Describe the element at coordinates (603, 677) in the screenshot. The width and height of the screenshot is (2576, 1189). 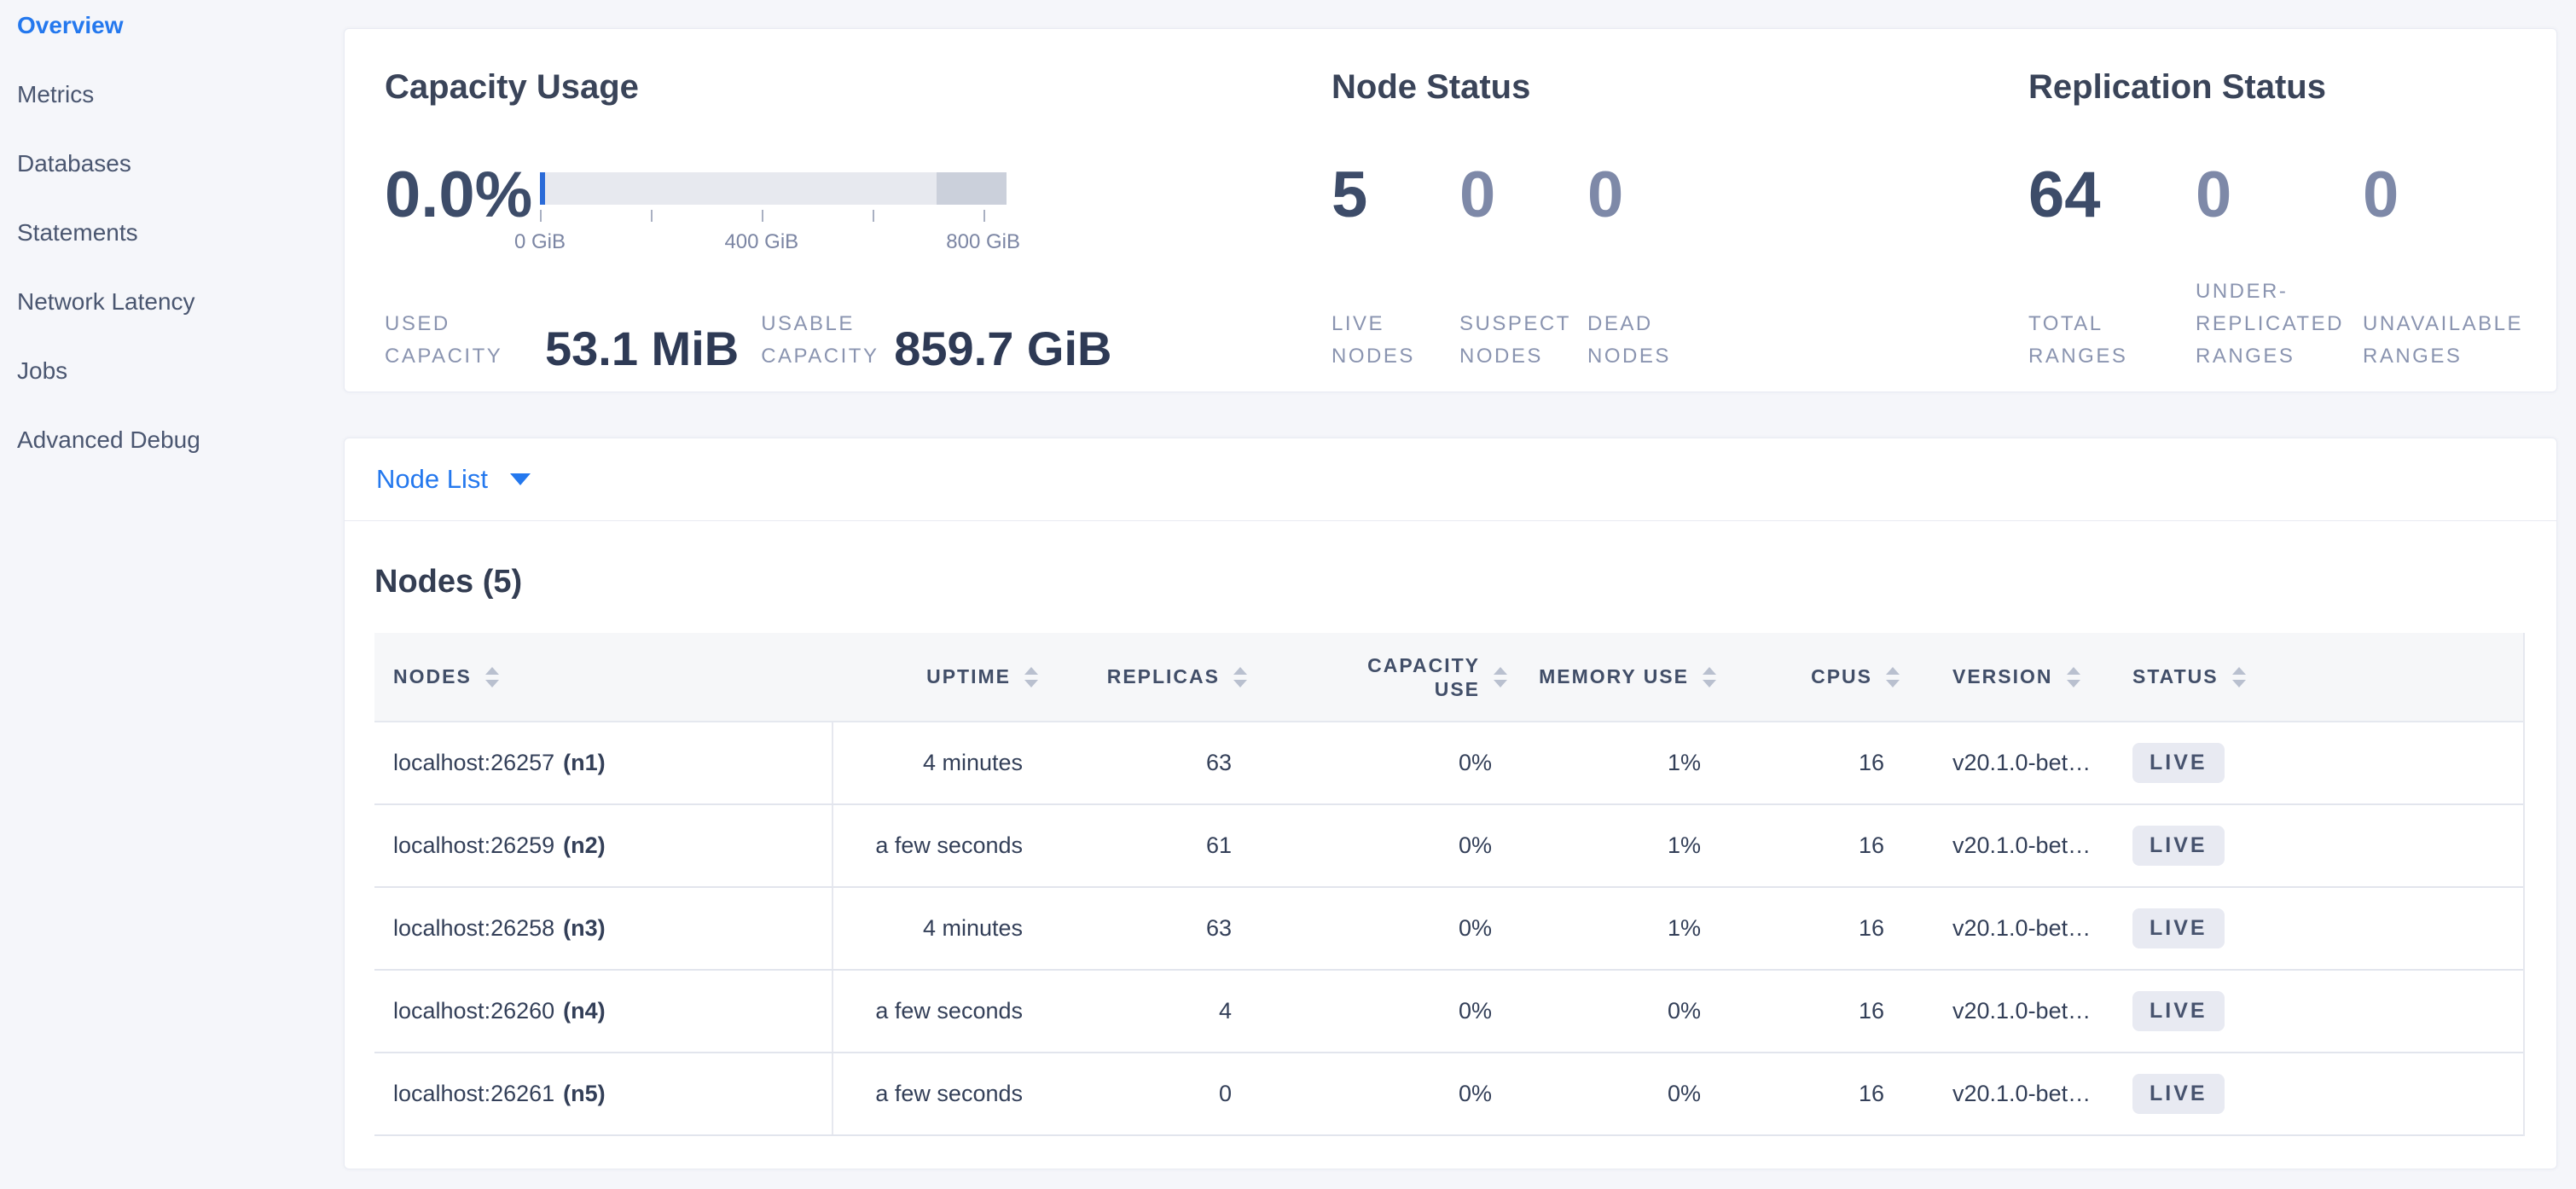
I see `column-header-nodes: NODES` at that location.